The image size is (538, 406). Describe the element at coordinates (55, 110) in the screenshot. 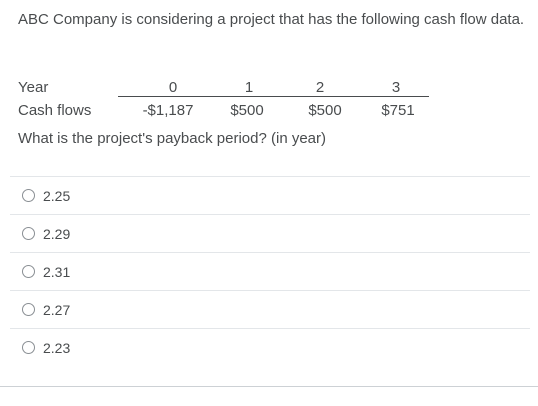

I see `cash-flows-row-label: Cash flows` at that location.